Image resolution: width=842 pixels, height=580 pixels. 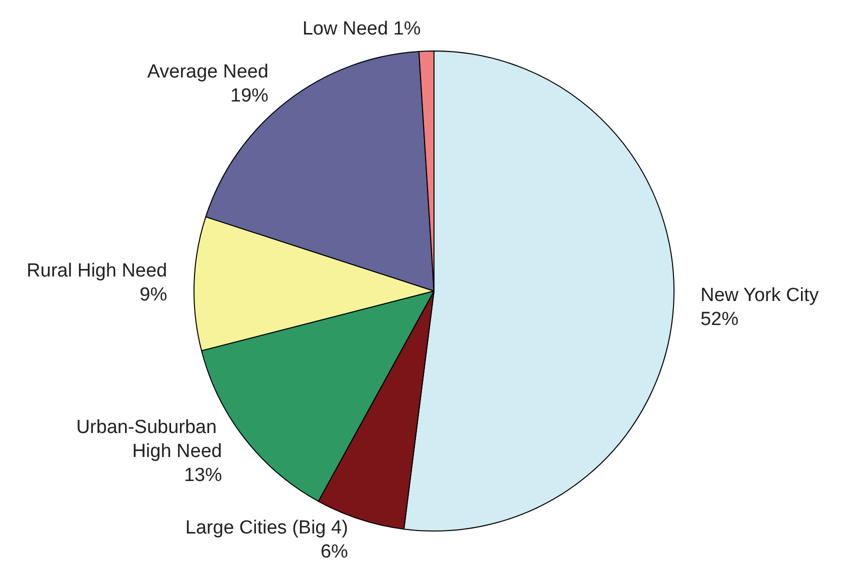 I want to click on data-label: 52%, so click(x=719, y=319).